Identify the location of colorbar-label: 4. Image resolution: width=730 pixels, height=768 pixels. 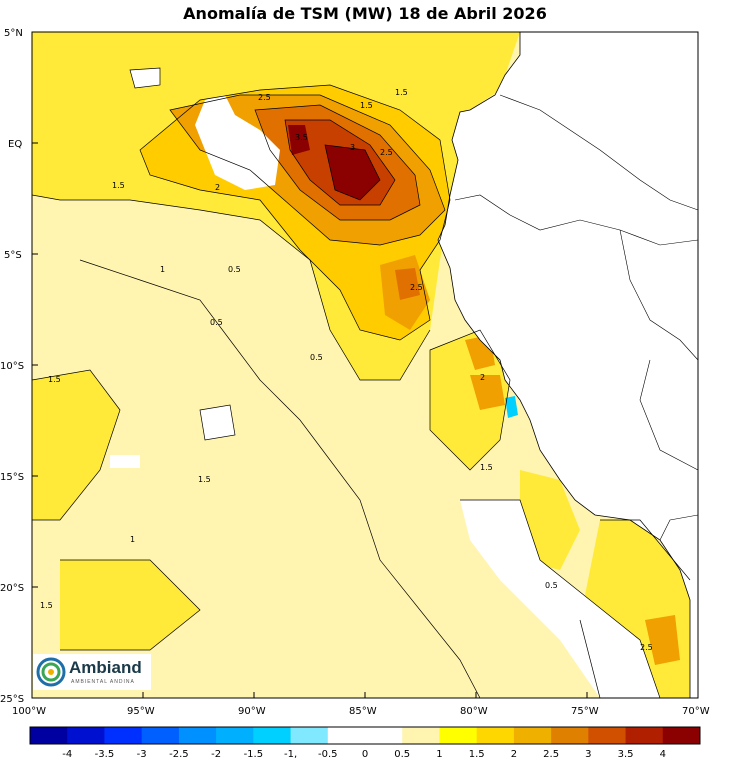
(663, 754).